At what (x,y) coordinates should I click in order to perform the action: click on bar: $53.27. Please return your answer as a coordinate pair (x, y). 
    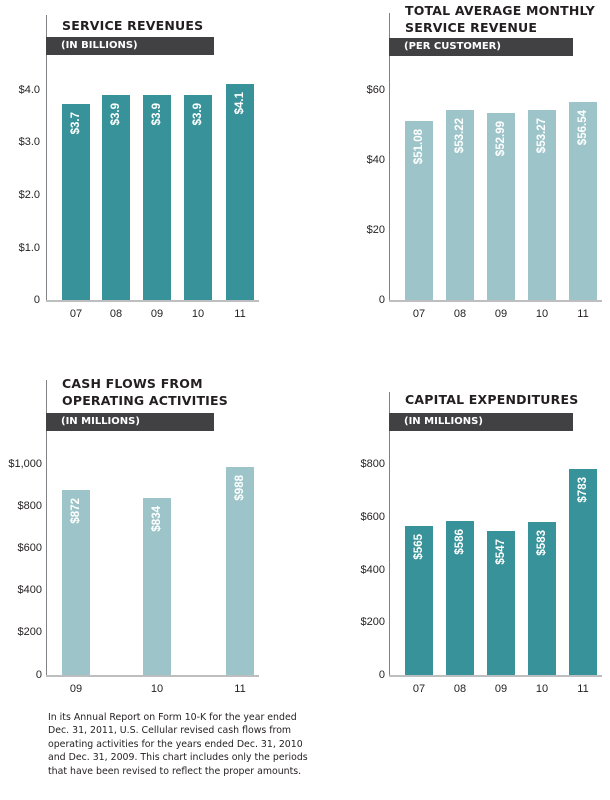
    Looking at the image, I should click on (542, 205).